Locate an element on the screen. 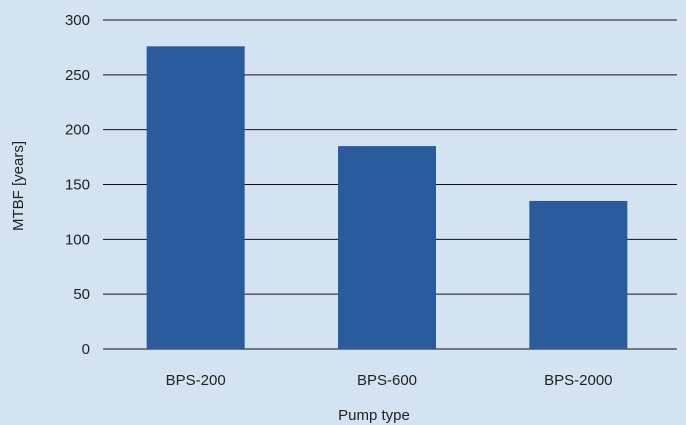  x-tick-label-bps-2000: BPS-2000 is located at coordinates (578, 380).